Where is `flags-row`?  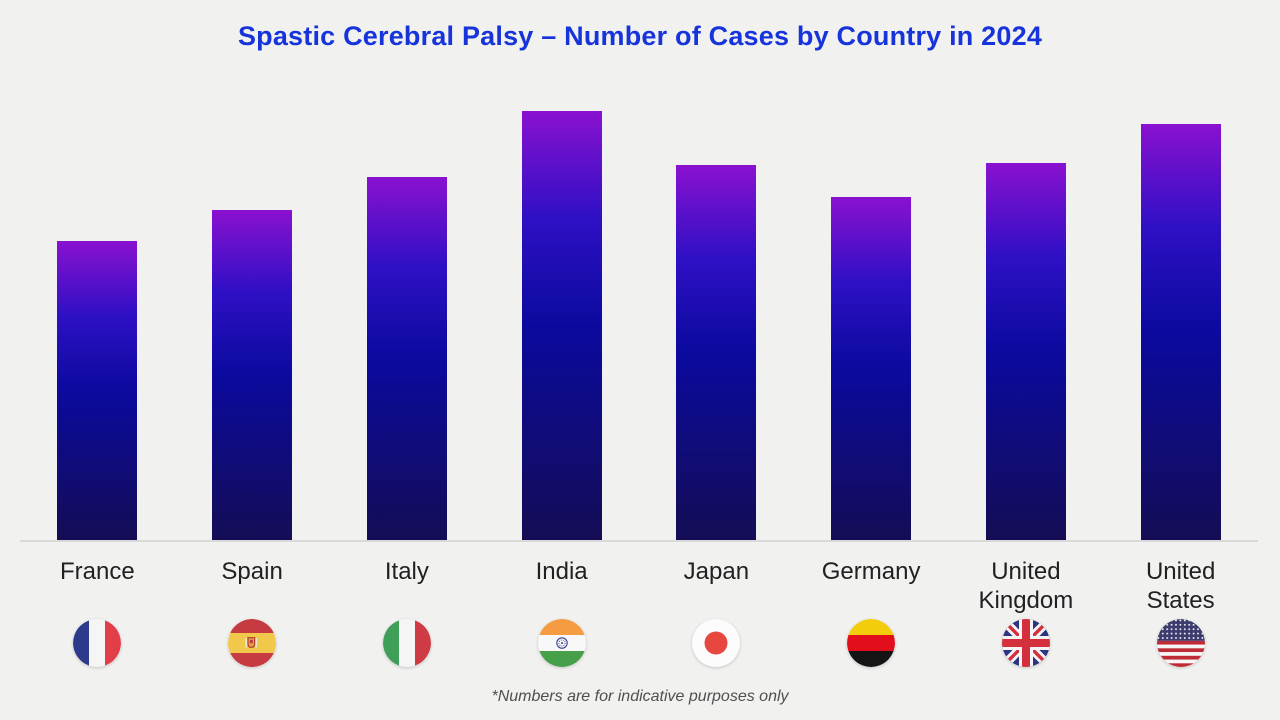 flags-row is located at coordinates (639, 643).